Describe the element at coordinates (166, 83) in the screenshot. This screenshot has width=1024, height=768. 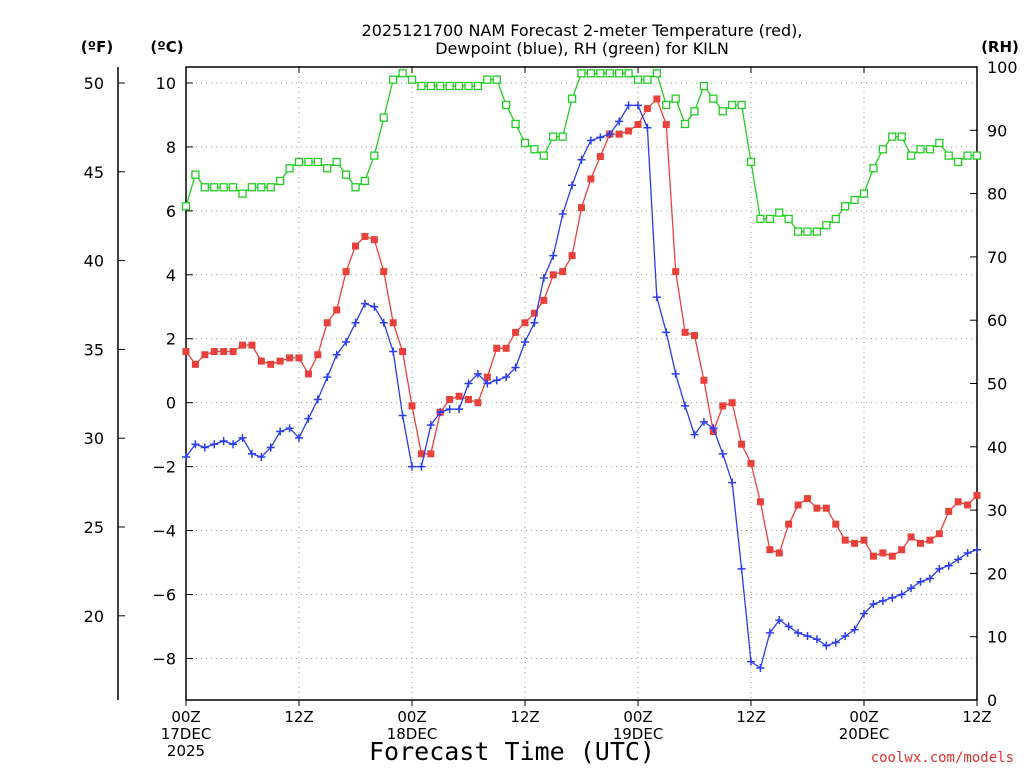
I see `celsius-tick-label: 10` at that location.